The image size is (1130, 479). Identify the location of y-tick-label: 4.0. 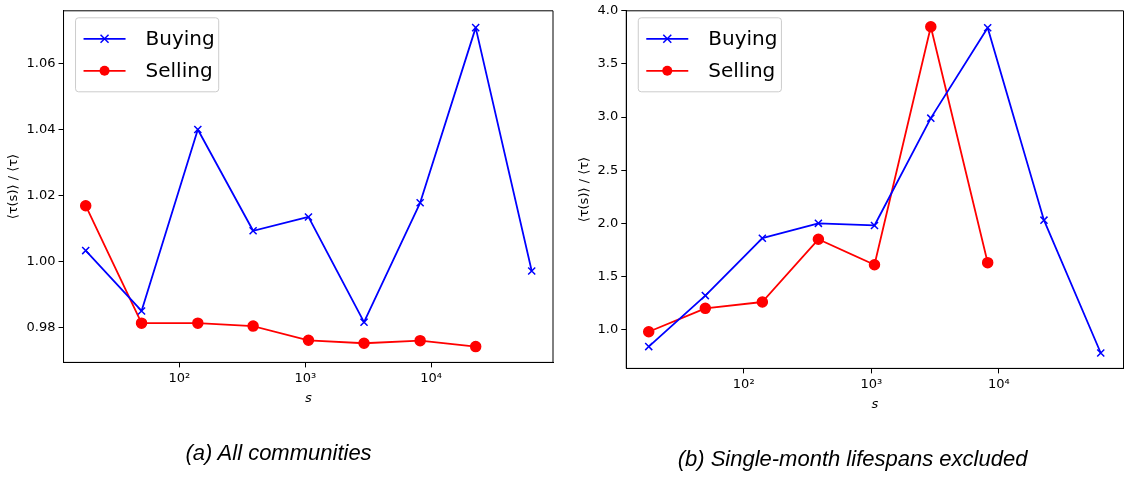
(608, 10).